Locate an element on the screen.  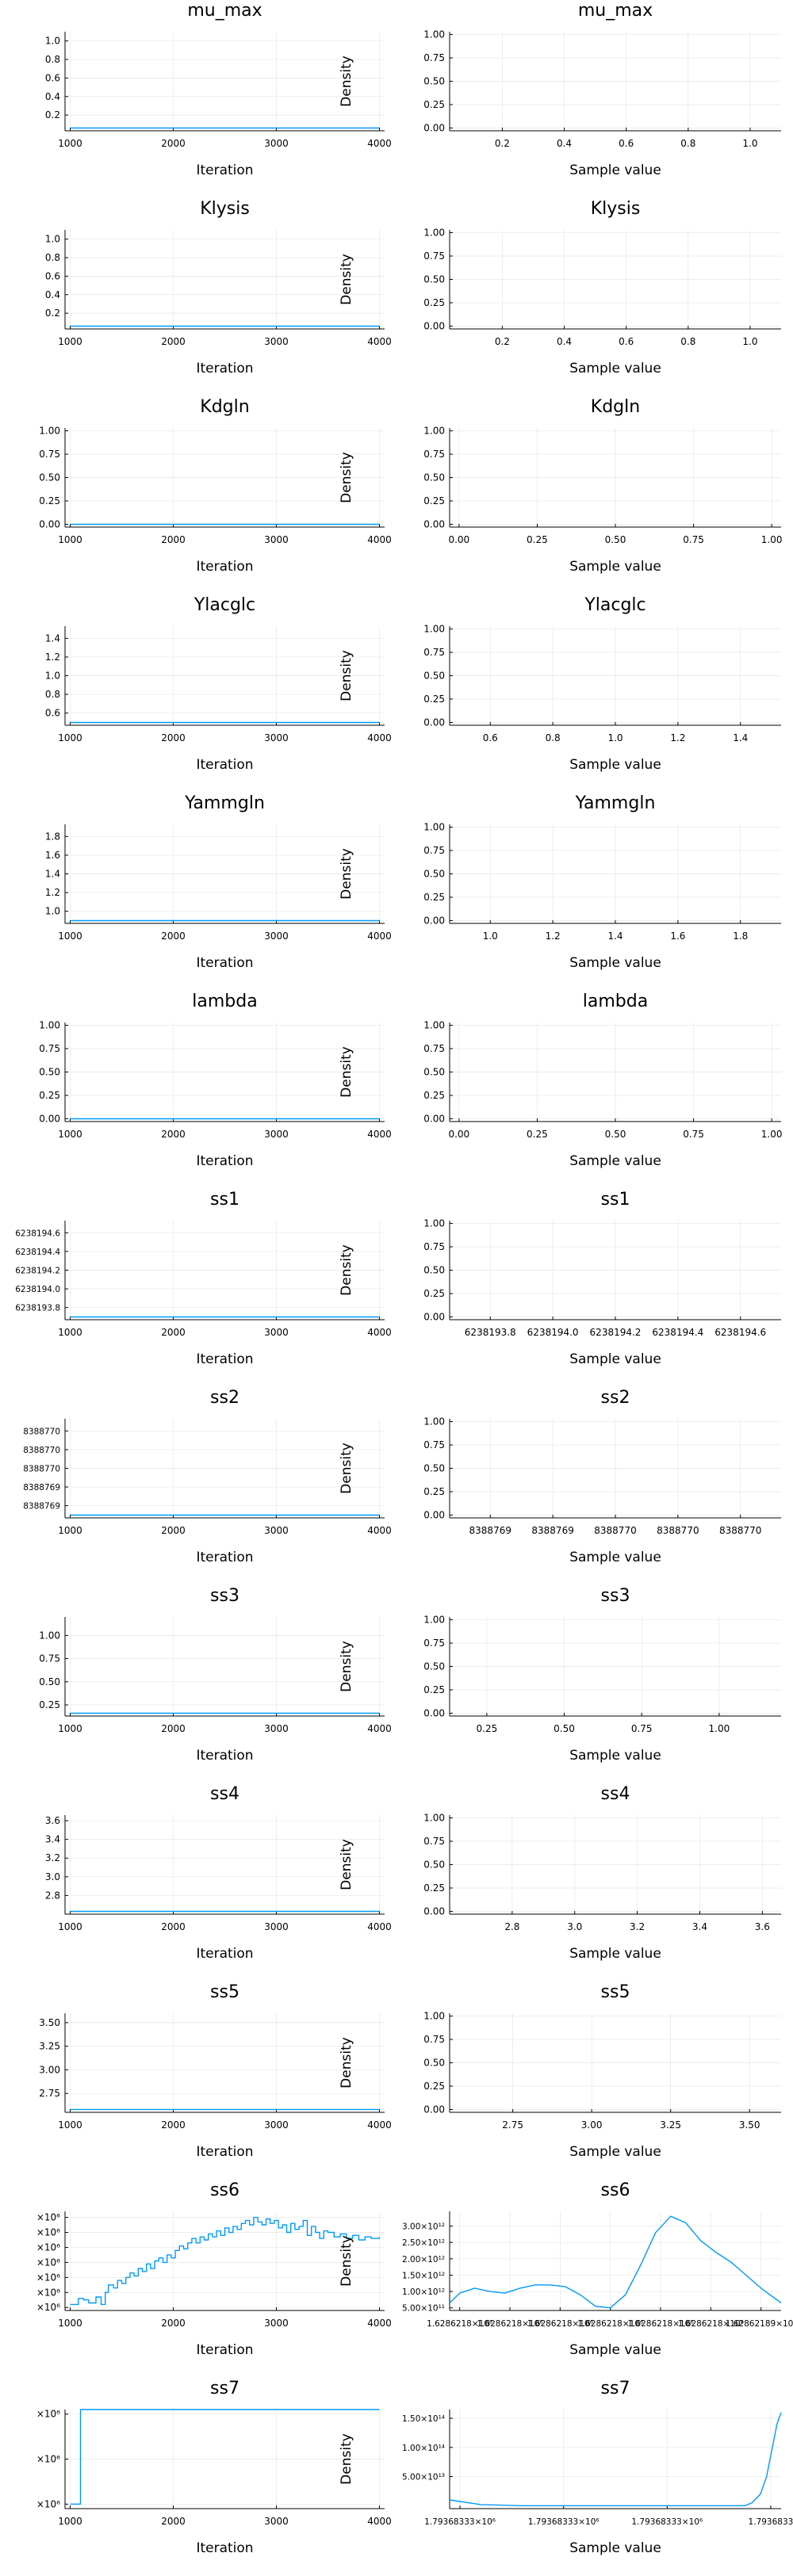
y-tick-label: 1.2 is located at coordinates (53, 892).